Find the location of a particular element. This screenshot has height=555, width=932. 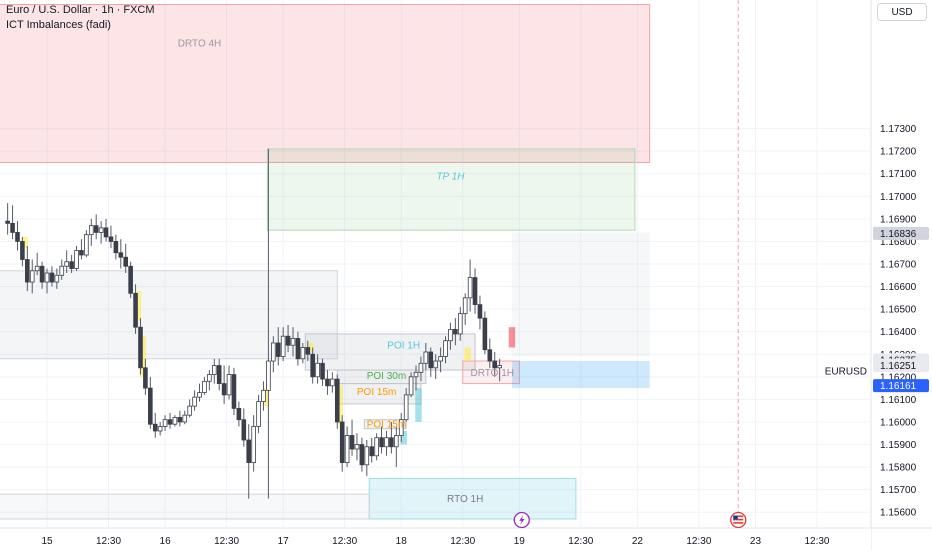

price-tick-label: 1.17200 is located at coordinates (898, 152).